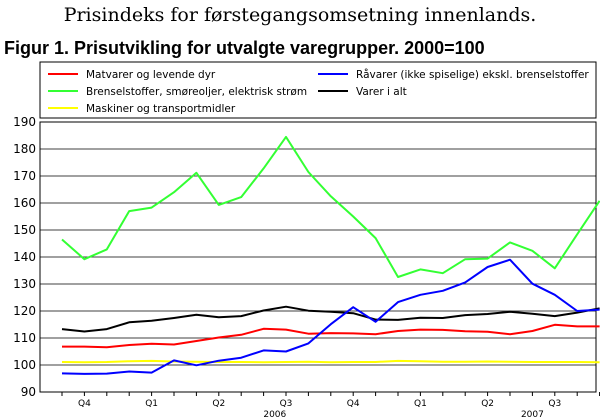  I want to click on x-year-label: 2006, so click(274, 415).